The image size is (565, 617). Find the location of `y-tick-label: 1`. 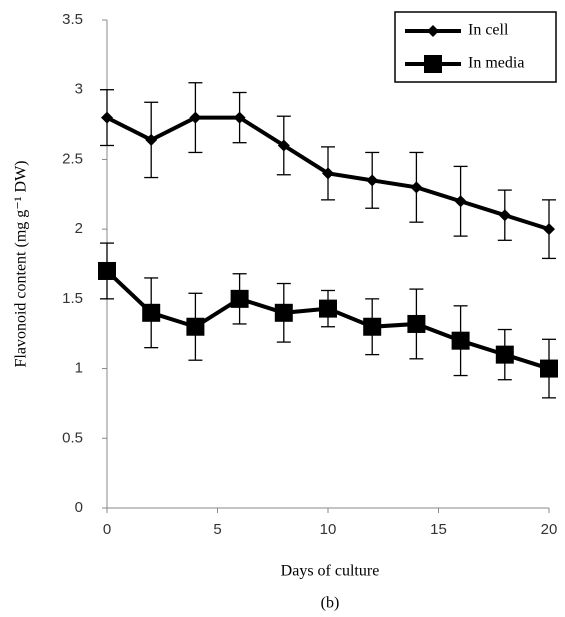

y-tick-label: 1 is located at coordinates (79, 368).